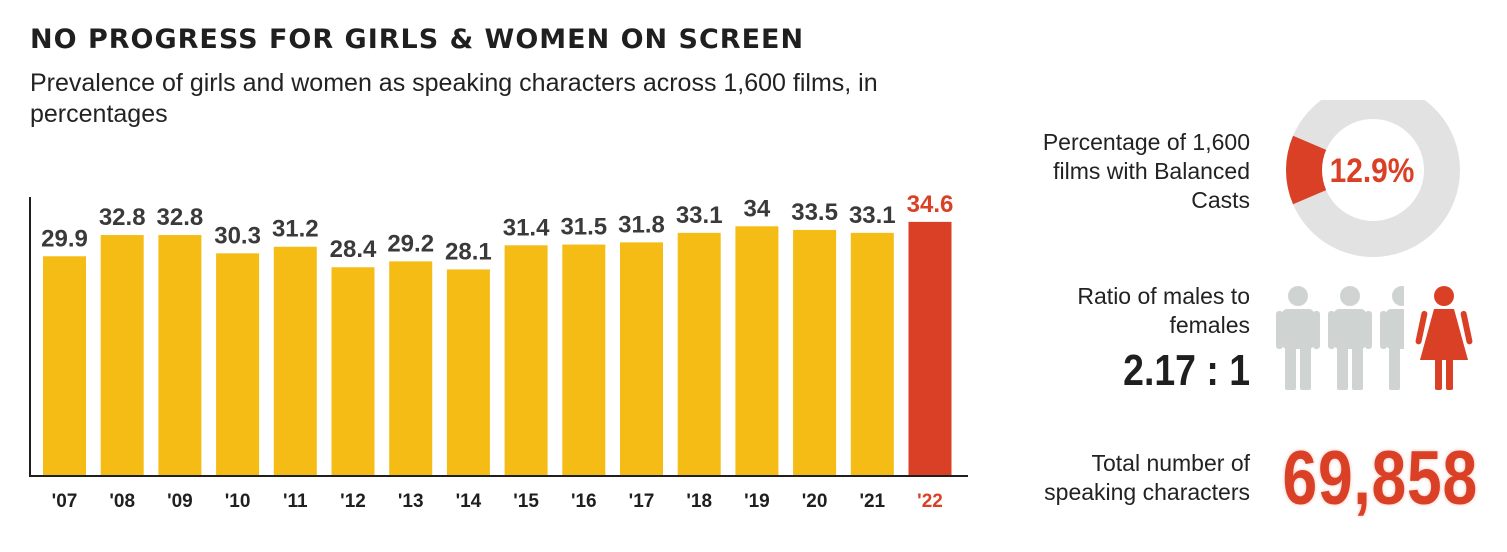 The height and width of the screenshot is (552, 1507). Describe the element at coordinates (757, 208) in the screenshot. I see `bar-value-label: 34` at that location.